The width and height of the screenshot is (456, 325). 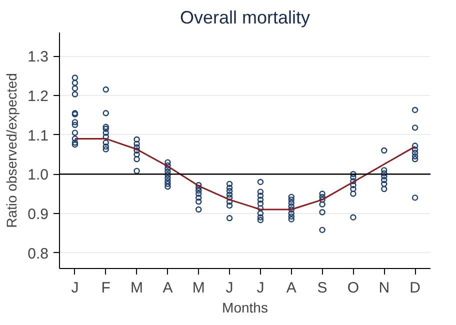 I want to click on y-axis-title: Ratio observed/expected, so click(x=12, y=150).